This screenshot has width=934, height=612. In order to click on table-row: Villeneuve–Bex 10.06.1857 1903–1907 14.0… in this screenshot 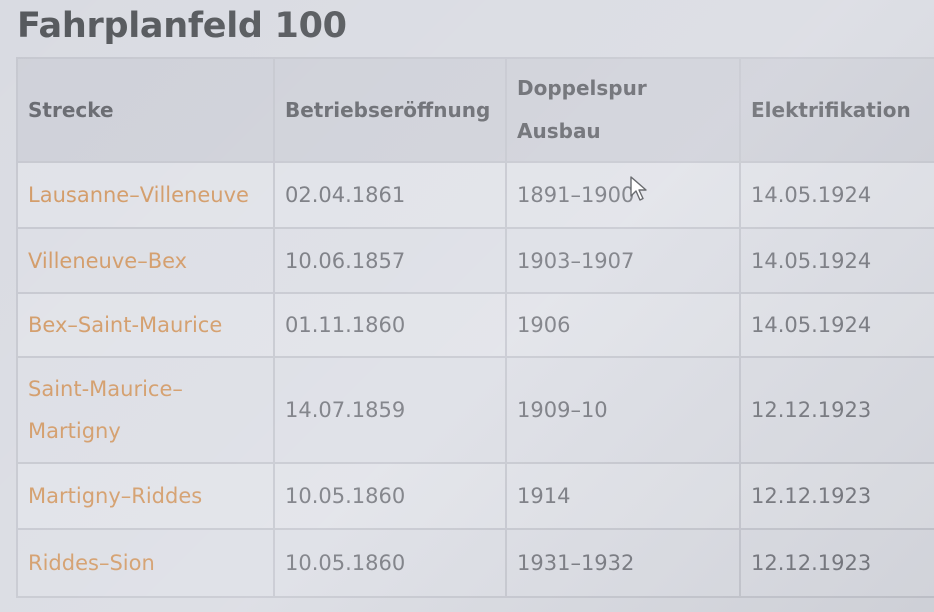, I will do `click(475, 260)`.